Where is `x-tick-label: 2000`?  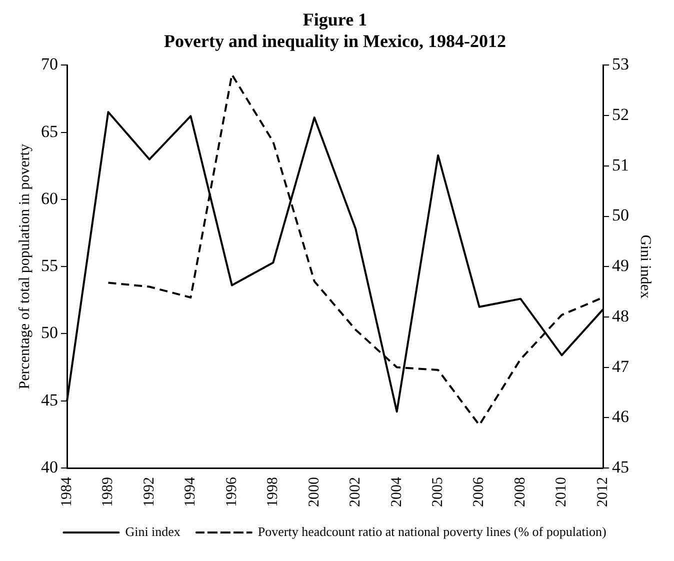 x-tick-label: 2000 is located at coordinates (314, 492).